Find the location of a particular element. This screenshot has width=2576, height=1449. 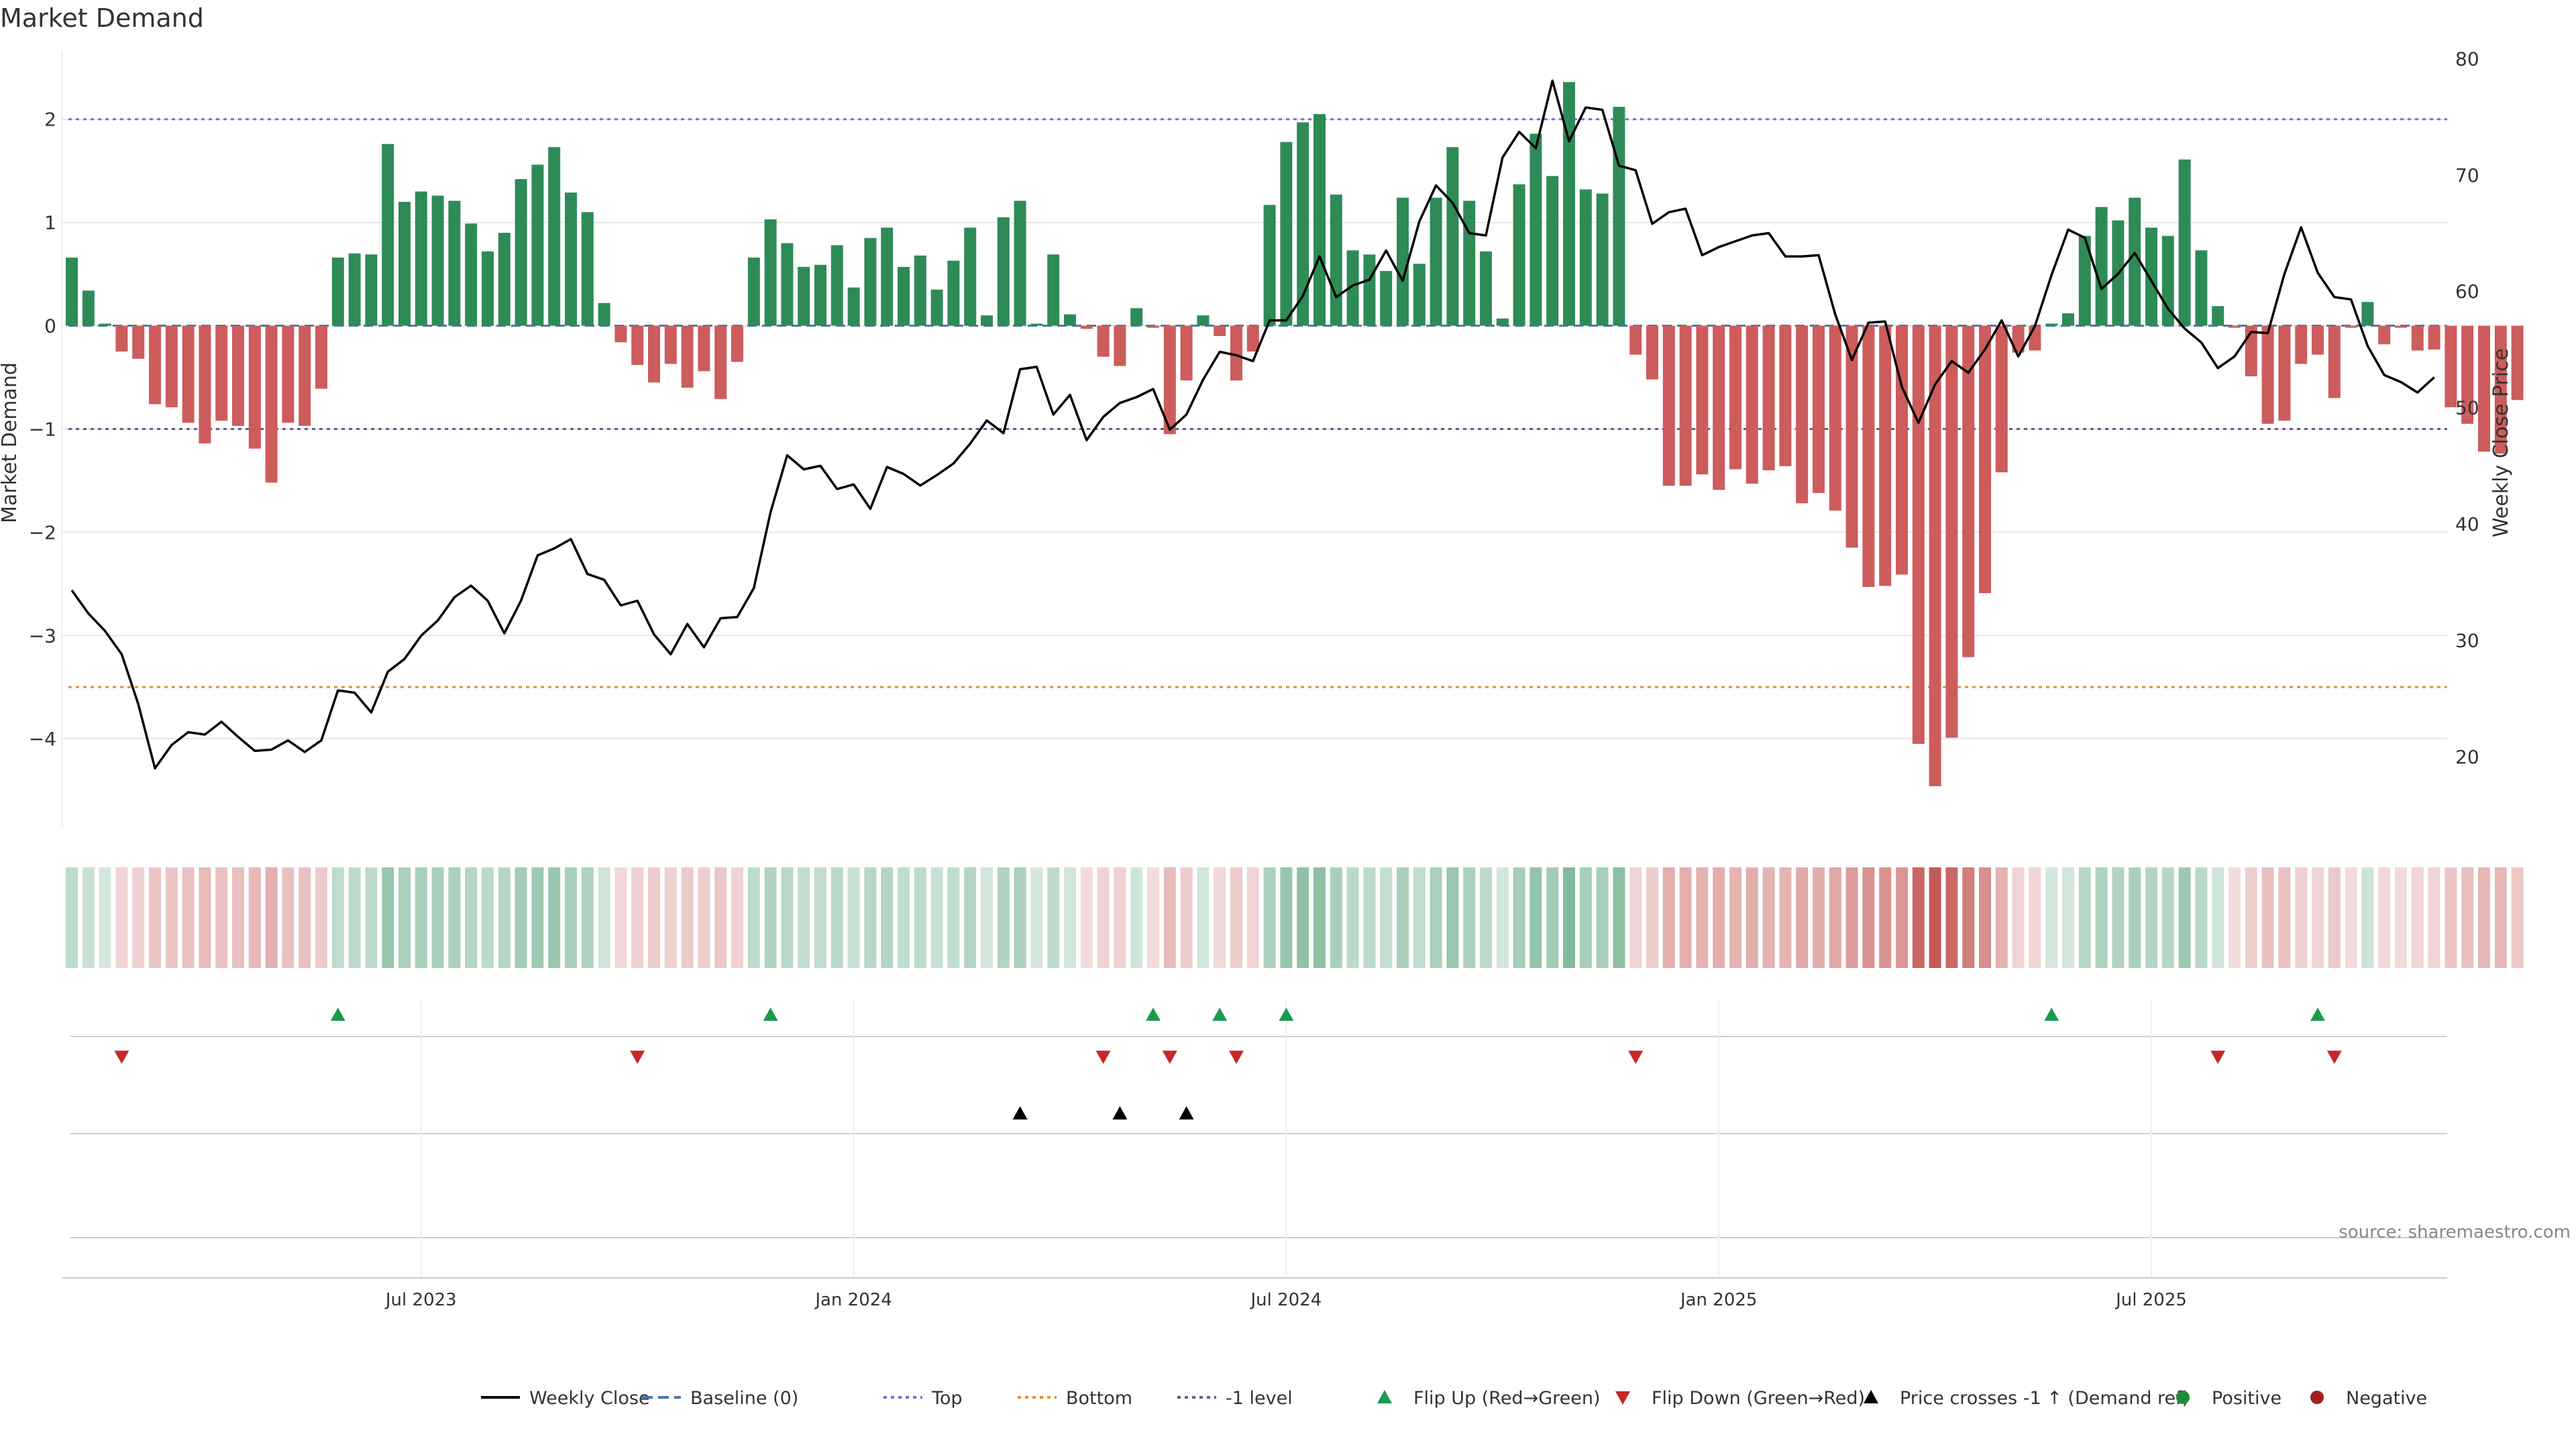

x-tick-label: Jul 2024 is located at coordinates (1285, 1300).